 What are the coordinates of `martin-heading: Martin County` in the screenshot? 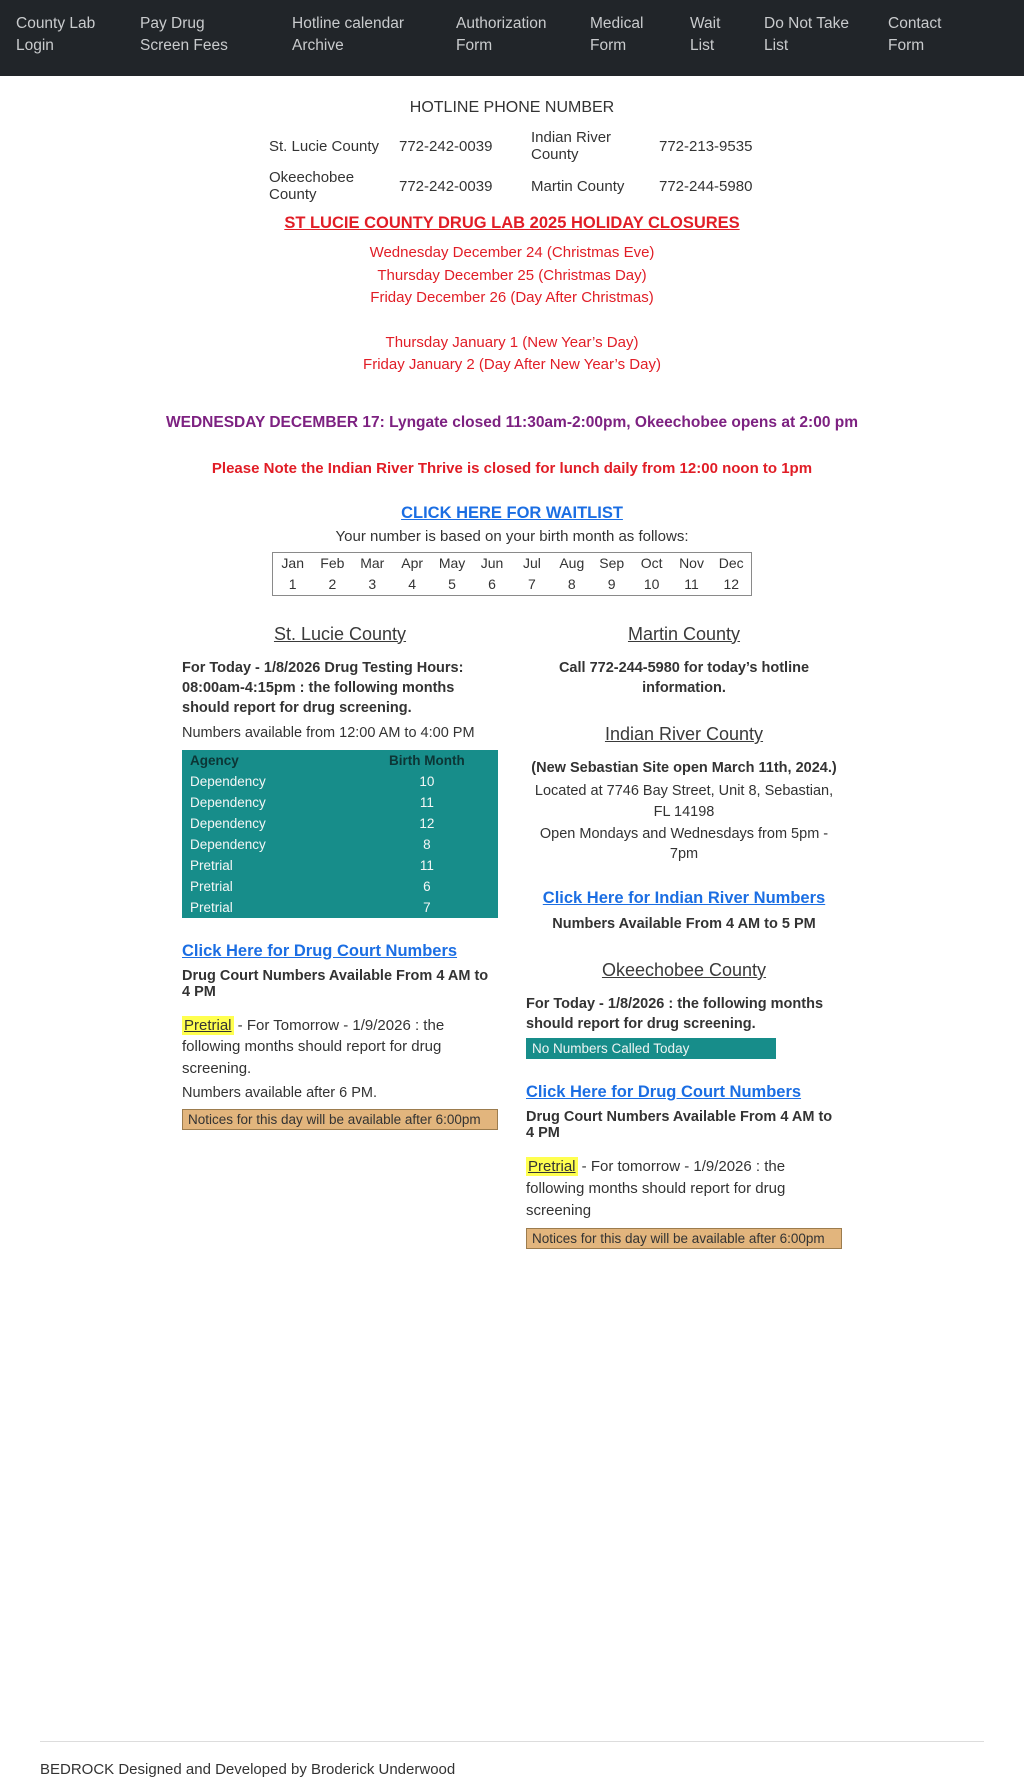 It's located at (684, 633).